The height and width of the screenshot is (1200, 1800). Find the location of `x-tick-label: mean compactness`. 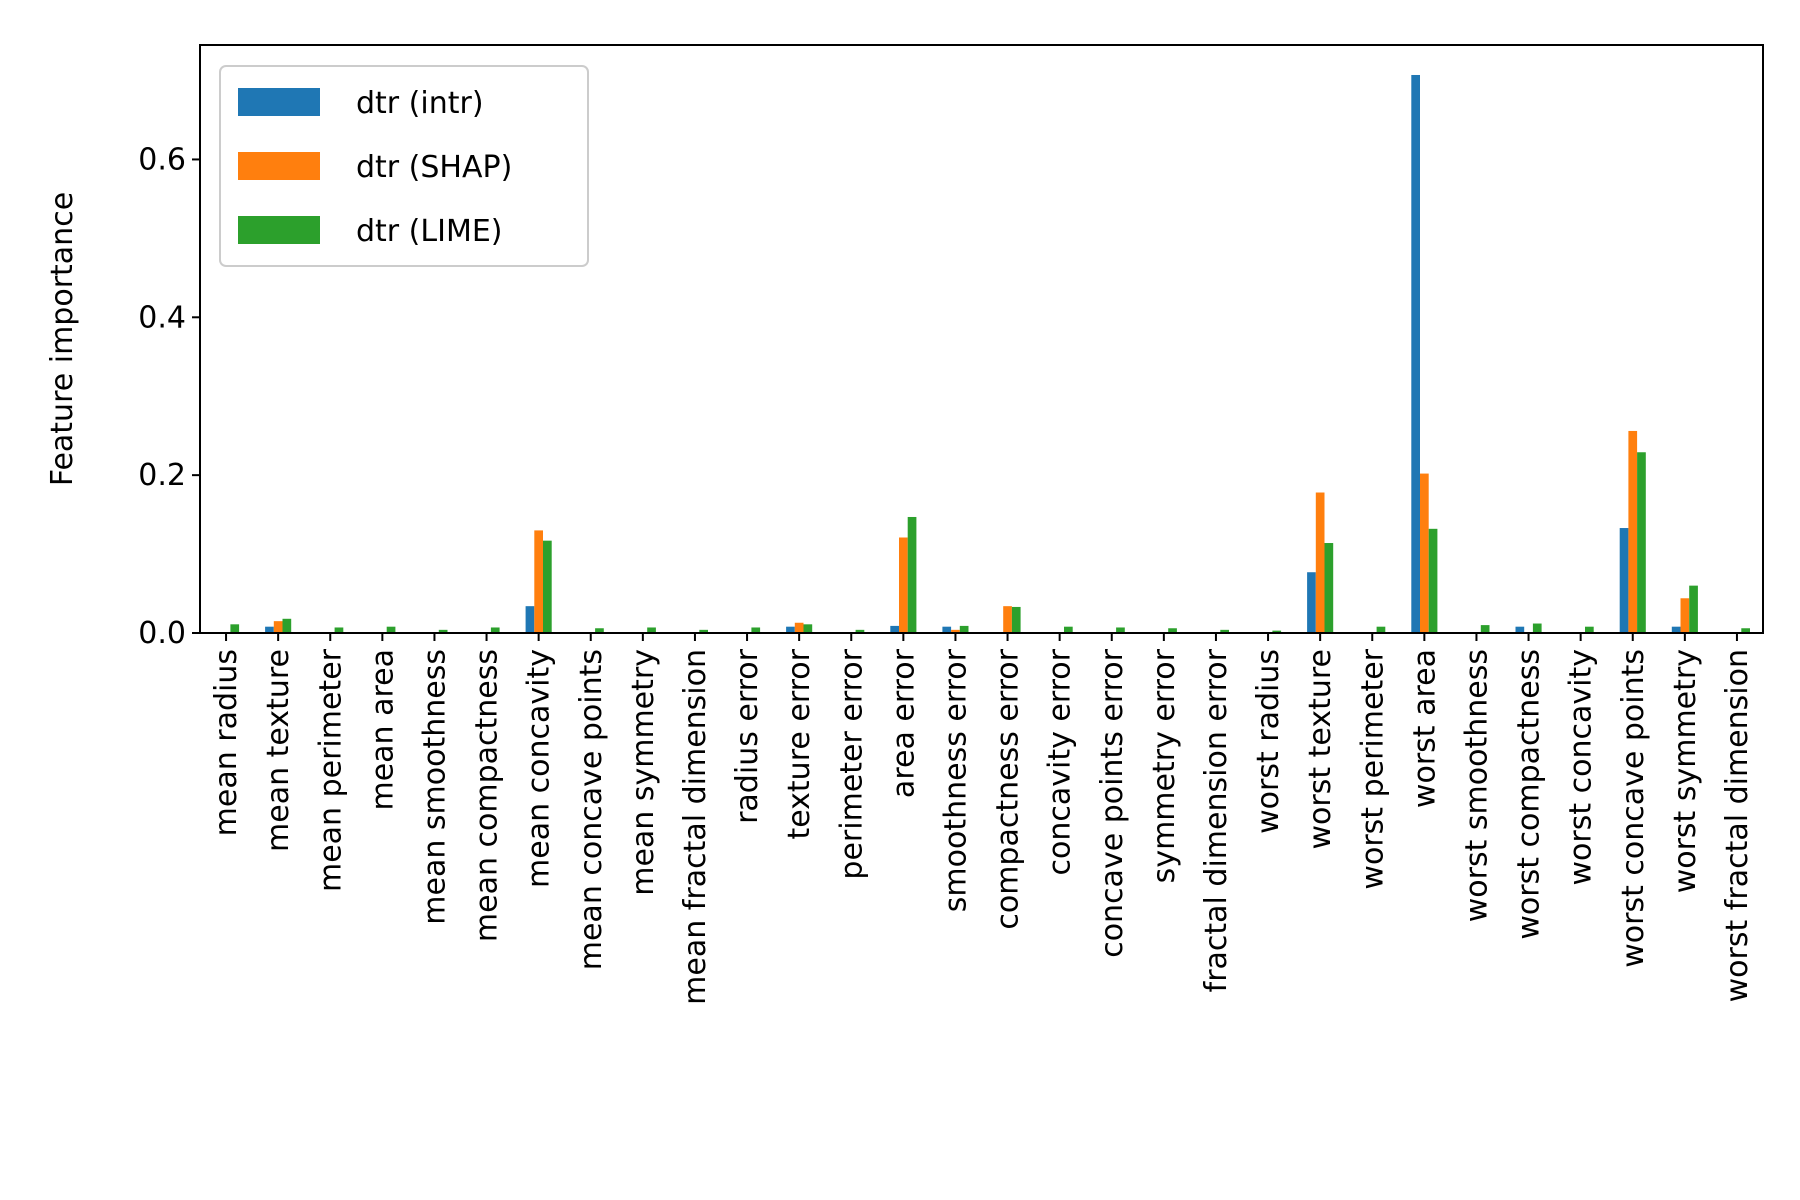

x-tick-label: mean compactness is located at coordinates (487, 795).